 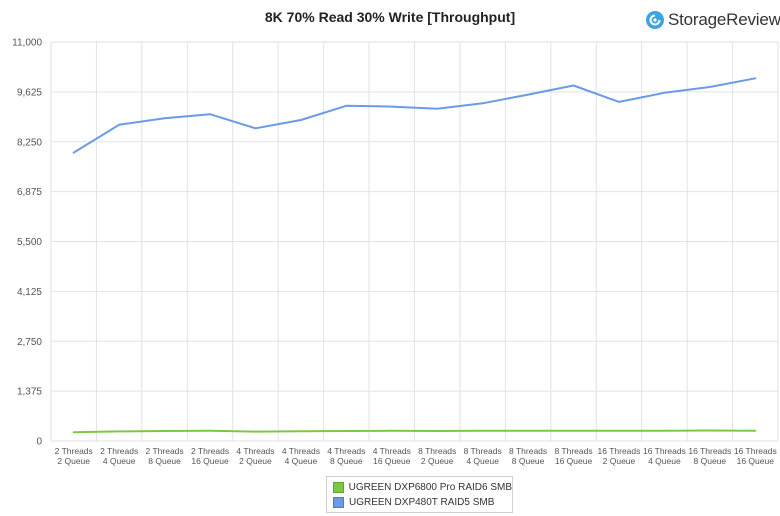 I want to click on series-line-dxp480t, so click(x=414, y=115).